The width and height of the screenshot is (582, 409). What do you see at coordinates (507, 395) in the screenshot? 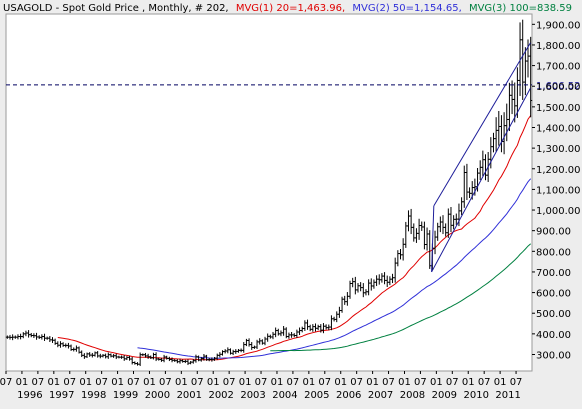
I see `x-year-label: 2011` at bounding box center [507, 395].